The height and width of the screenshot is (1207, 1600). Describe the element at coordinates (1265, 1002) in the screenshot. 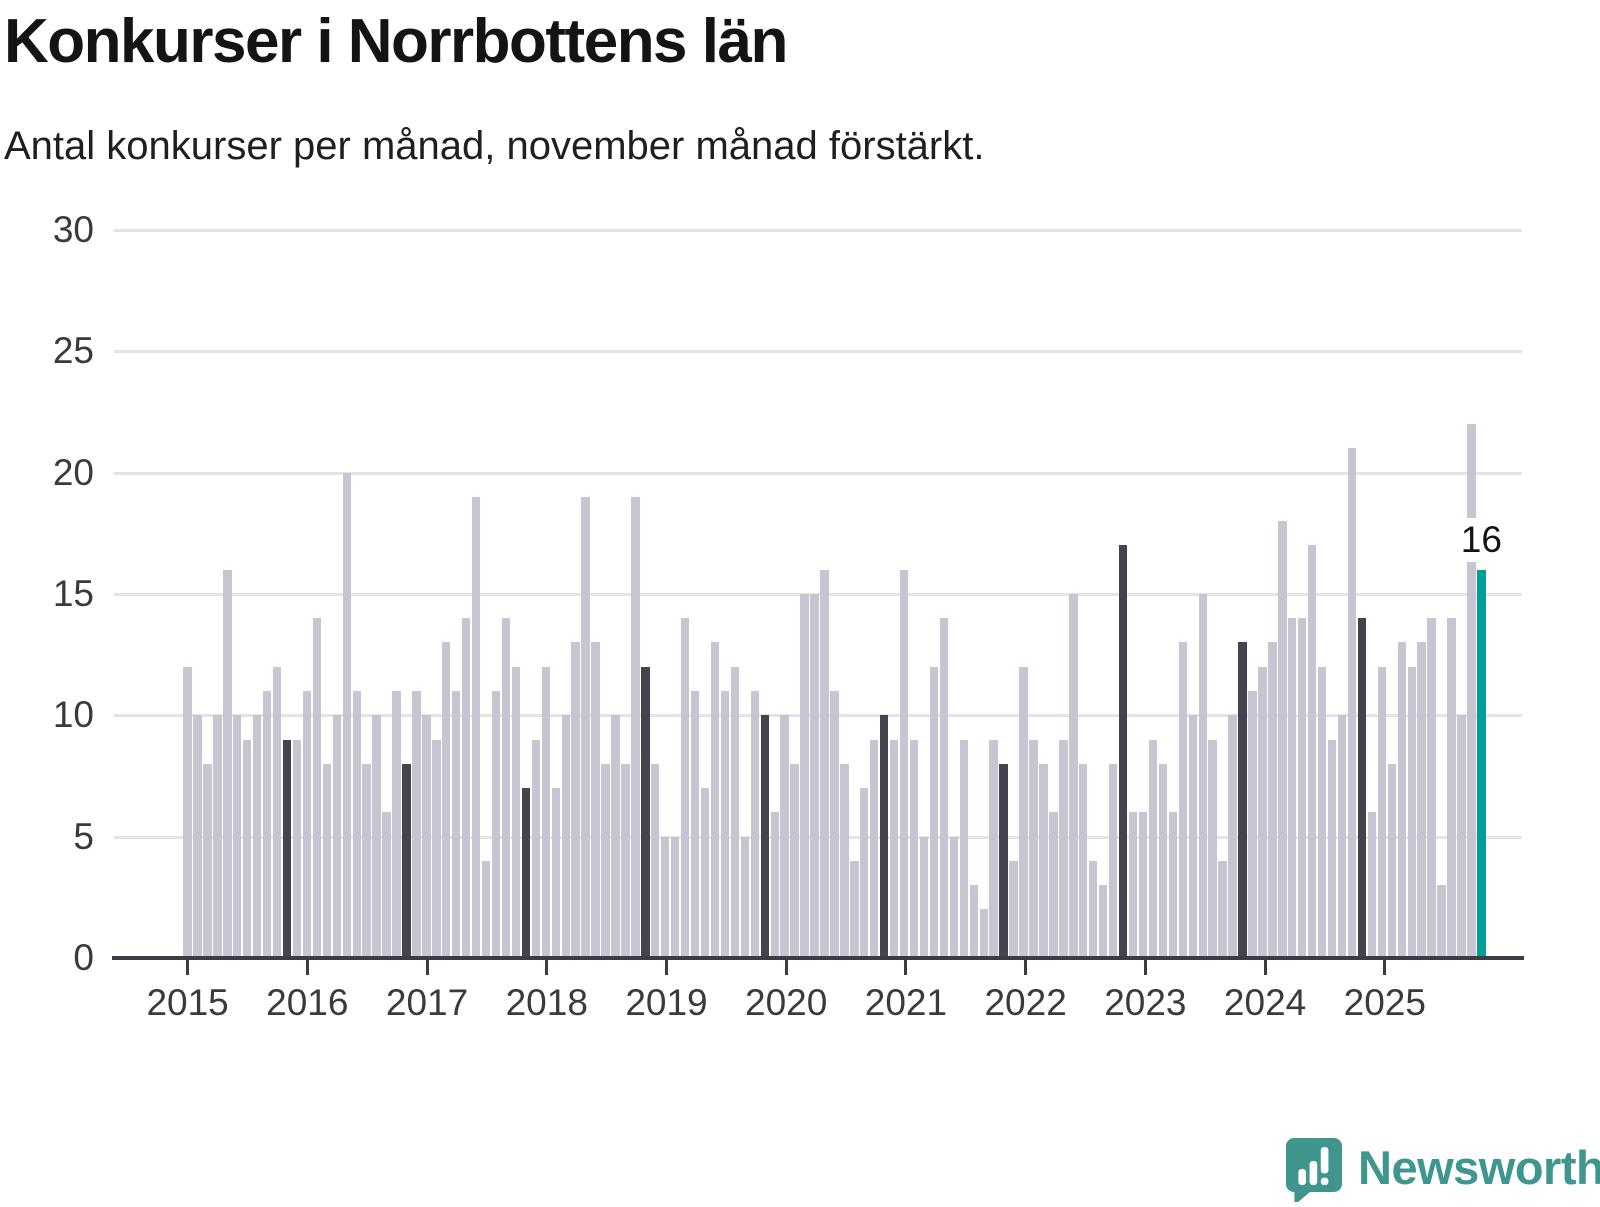

I see `x-axis-label-2024: 2024` at that location.